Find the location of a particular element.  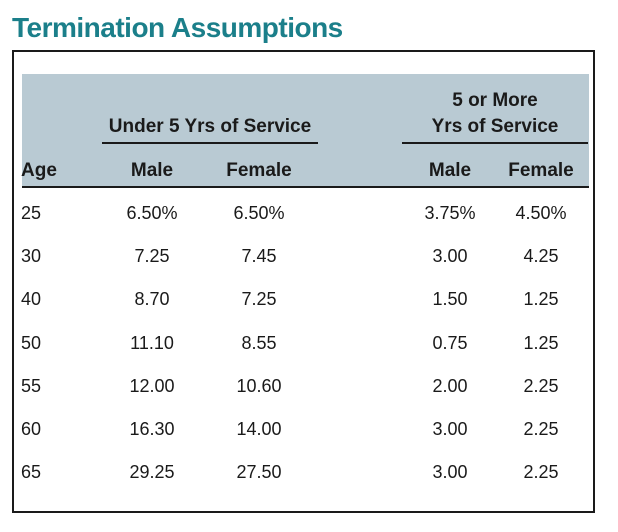

table-row: 65 29.25 27.50 3.00 2.25 is located at coordinates (303, 472).